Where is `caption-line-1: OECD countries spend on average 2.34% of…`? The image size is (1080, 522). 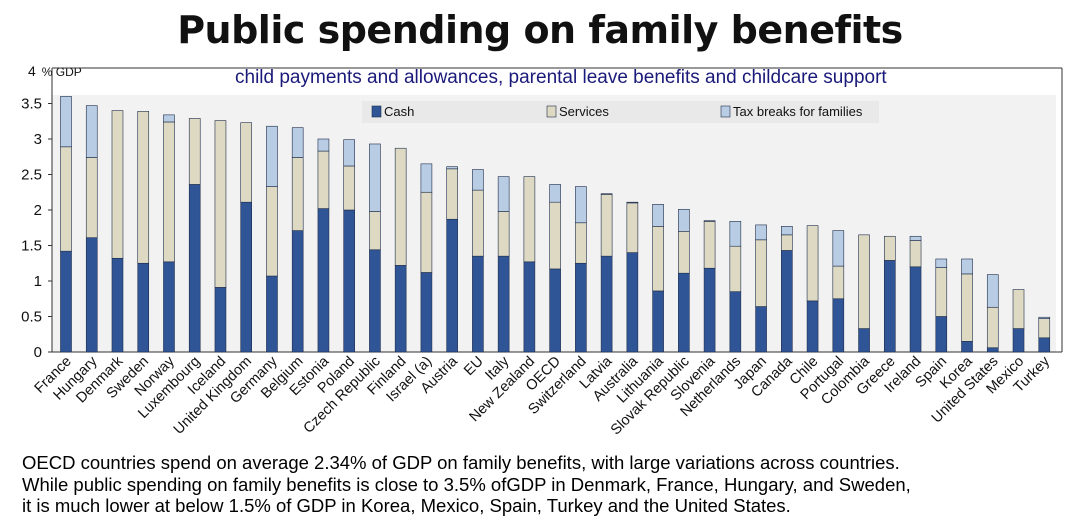 caption-line-1: OECD countries spend on average 2.34% of… is located at coordinates (461, 462).